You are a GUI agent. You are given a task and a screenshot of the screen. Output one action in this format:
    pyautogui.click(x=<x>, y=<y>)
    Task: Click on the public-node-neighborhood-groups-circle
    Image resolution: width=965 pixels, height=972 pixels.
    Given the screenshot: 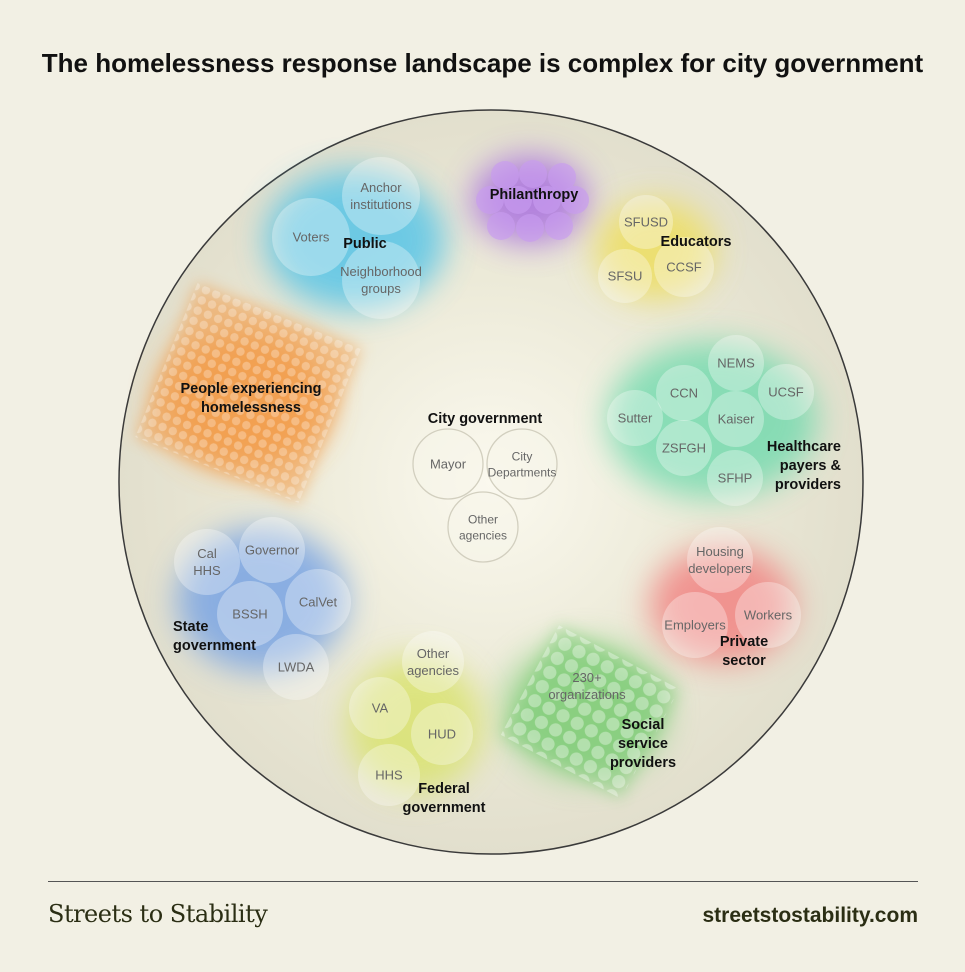 What is the action you would take?
    pyautogui.click(x=381, y=280)
    